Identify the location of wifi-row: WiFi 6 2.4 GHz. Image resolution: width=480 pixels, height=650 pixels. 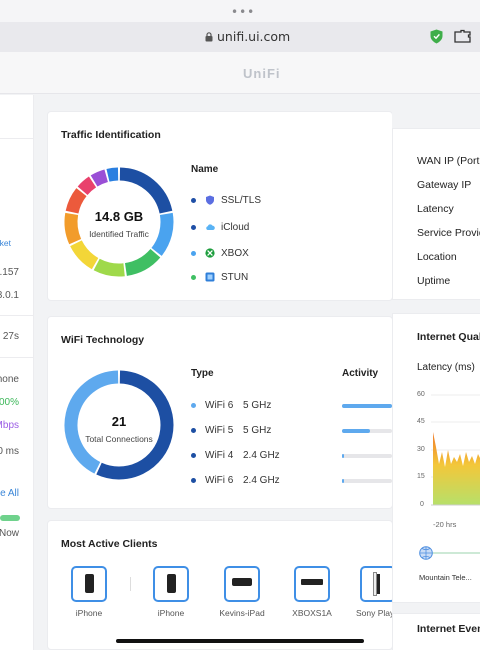
(235, 480).